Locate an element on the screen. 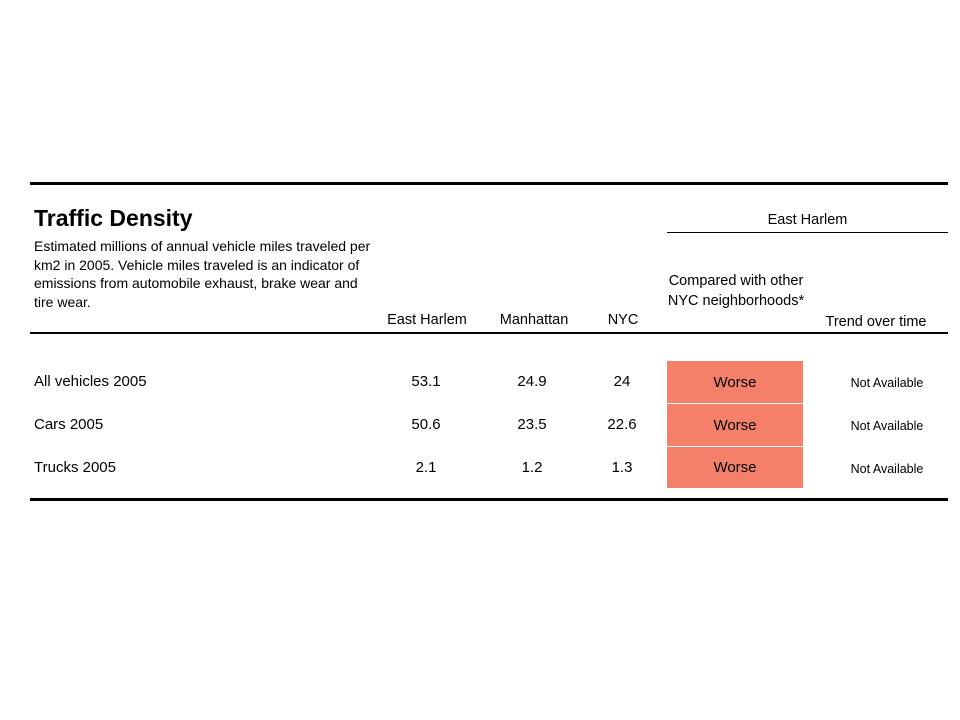 The width and height of the screenshot is (960, 720). cell-east-harlem: 53.1 is located at coordinates (426, 381).